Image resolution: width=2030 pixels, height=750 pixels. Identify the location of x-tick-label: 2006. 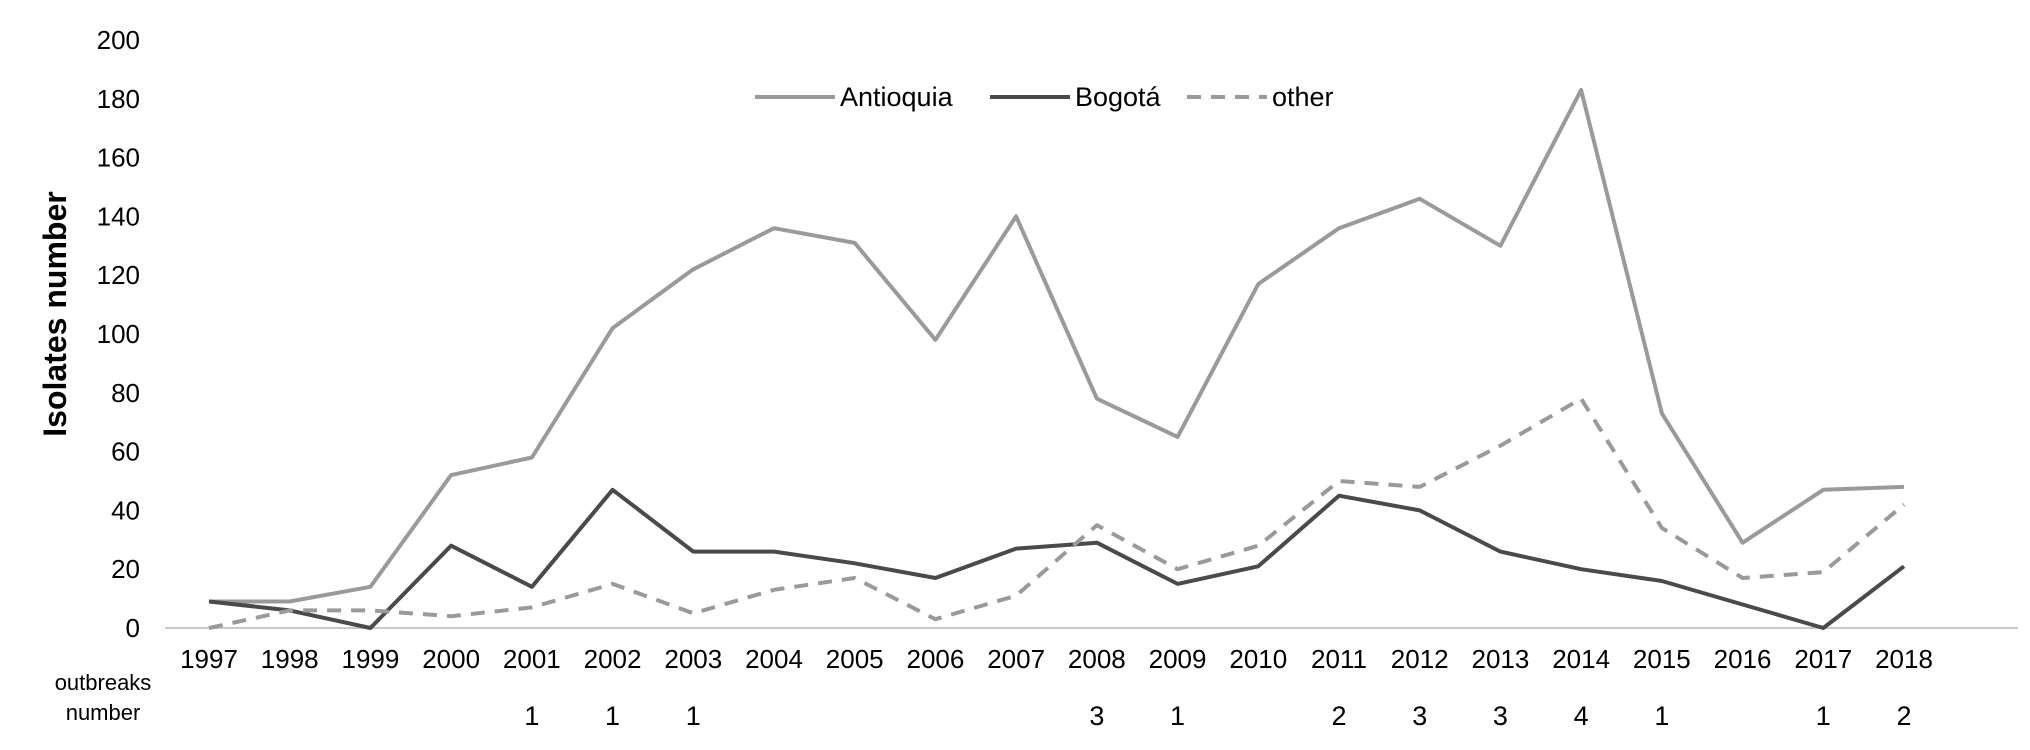
(936, 659).